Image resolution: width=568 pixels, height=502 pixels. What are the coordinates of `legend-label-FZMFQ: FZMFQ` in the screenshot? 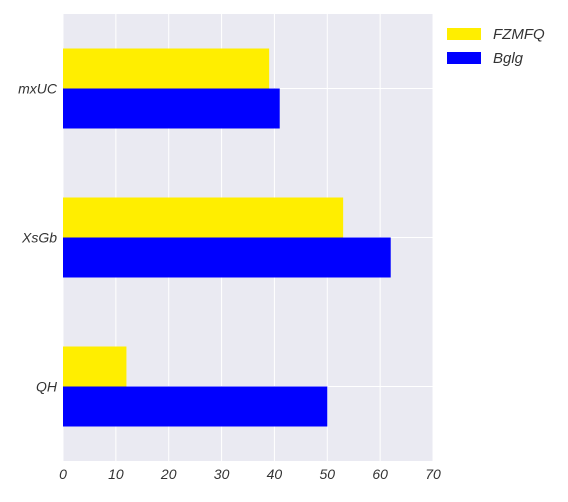 It's located at (519, 34).